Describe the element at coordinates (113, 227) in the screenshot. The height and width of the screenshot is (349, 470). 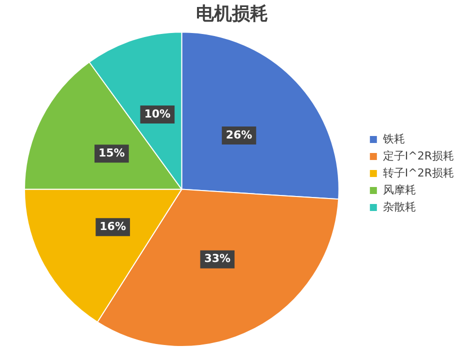
I see `data-label: 16%` at that location.